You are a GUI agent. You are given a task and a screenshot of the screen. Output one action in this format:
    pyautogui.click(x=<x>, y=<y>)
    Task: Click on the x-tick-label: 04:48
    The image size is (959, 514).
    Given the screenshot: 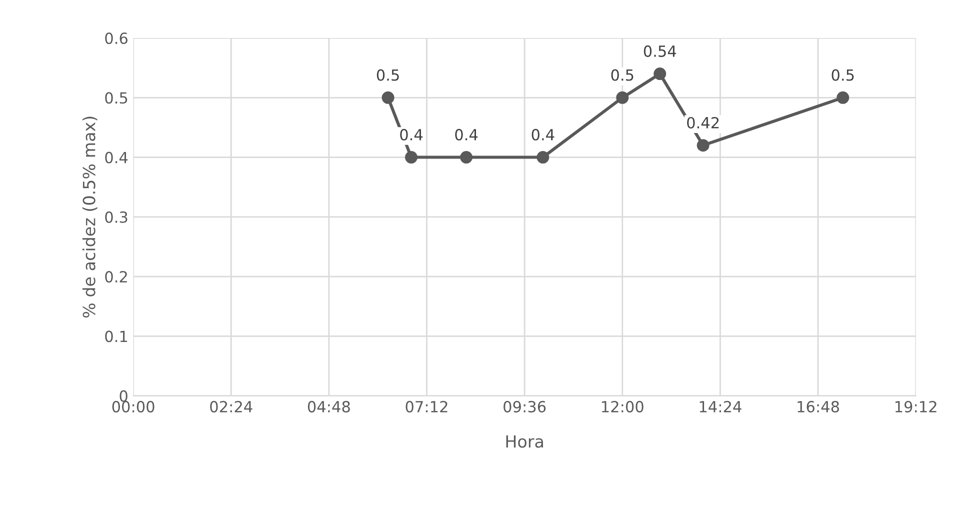 What is the action you would take?
    pyautogui.click(x=329, y=406)
    